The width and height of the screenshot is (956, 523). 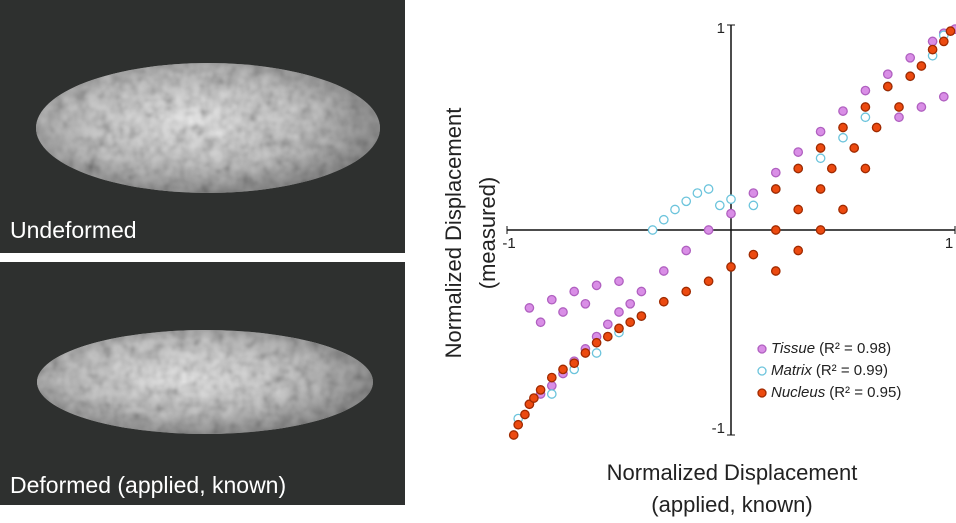 I want to click on legend-note: (R² = 0.95), so click(x=865, y=392).